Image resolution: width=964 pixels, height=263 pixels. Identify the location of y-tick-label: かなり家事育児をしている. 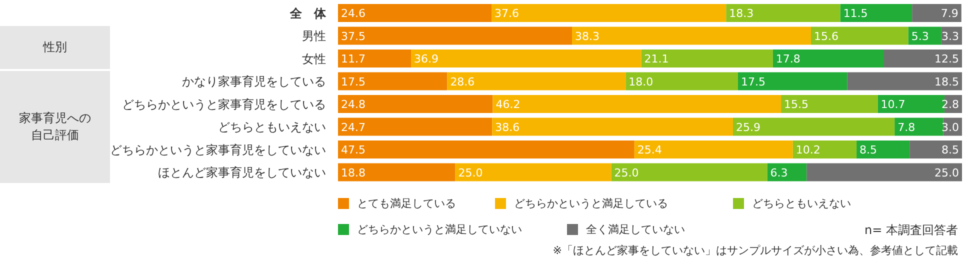
(254, 81).